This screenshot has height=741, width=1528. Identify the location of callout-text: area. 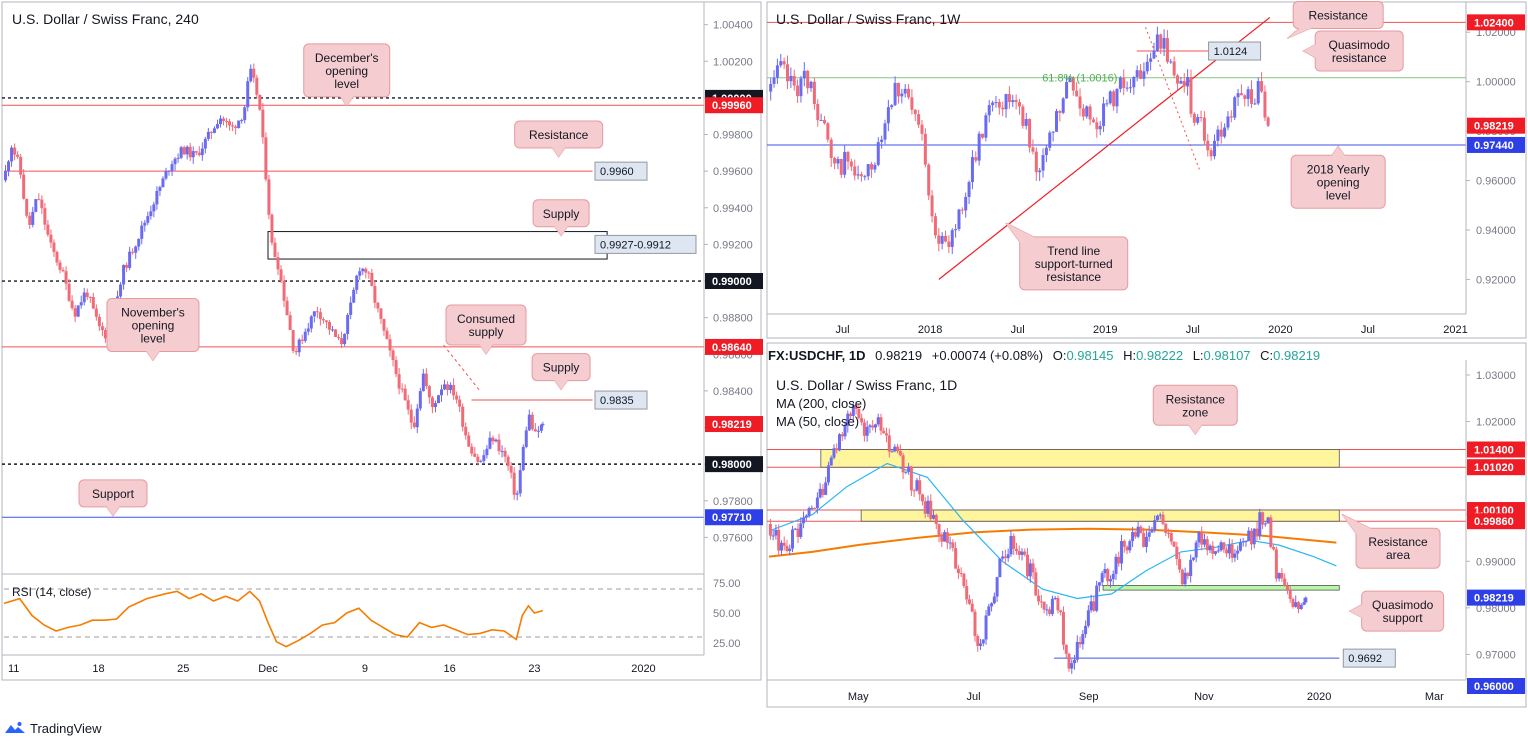
(1398, 555).